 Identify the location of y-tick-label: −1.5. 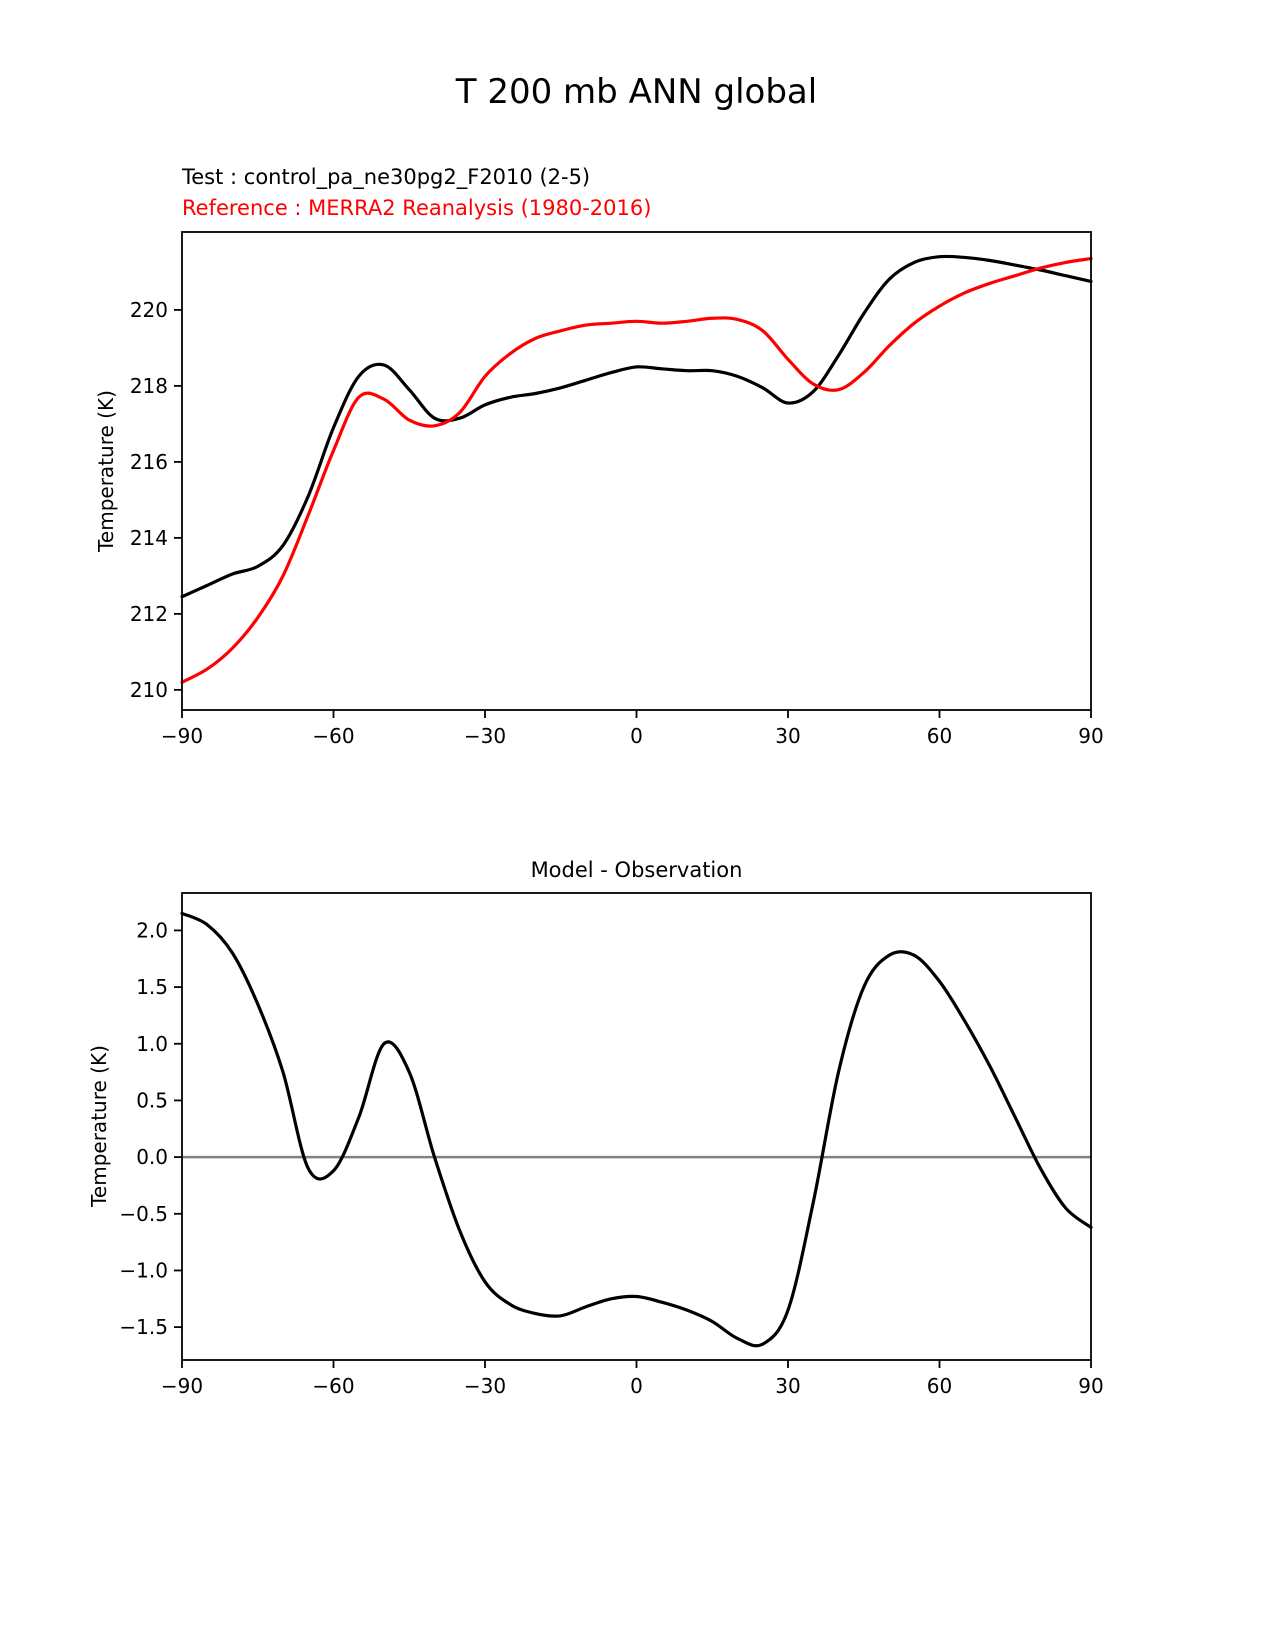
(143, 1327).